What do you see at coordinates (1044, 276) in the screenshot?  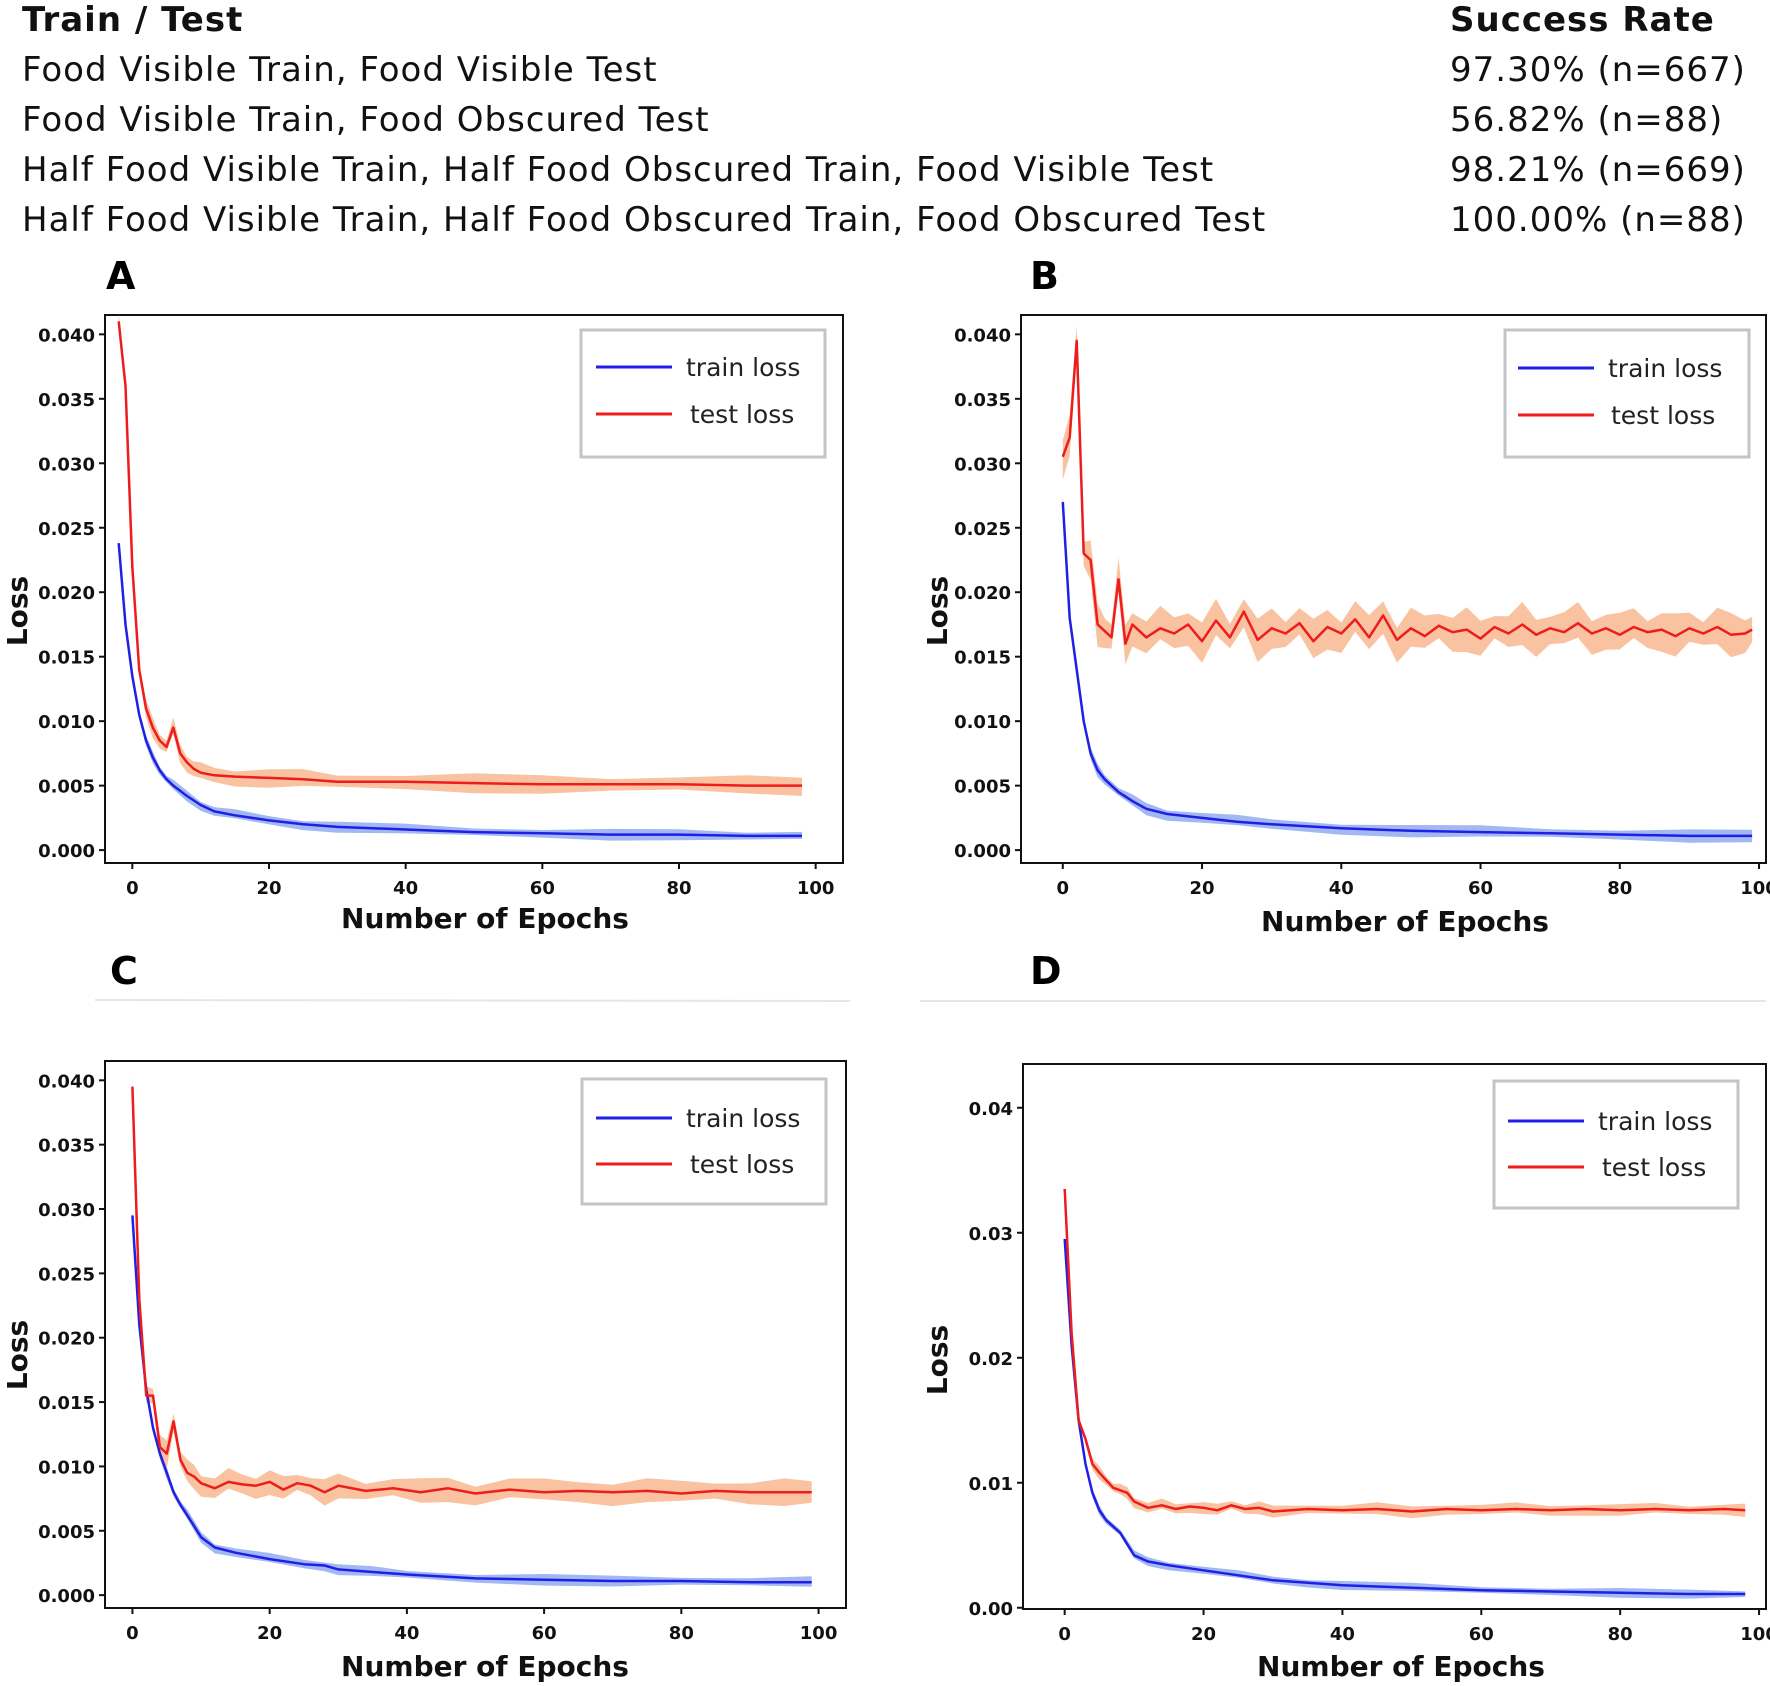 I see `panel-letter-b: B` at bounding box center [1044, 276].